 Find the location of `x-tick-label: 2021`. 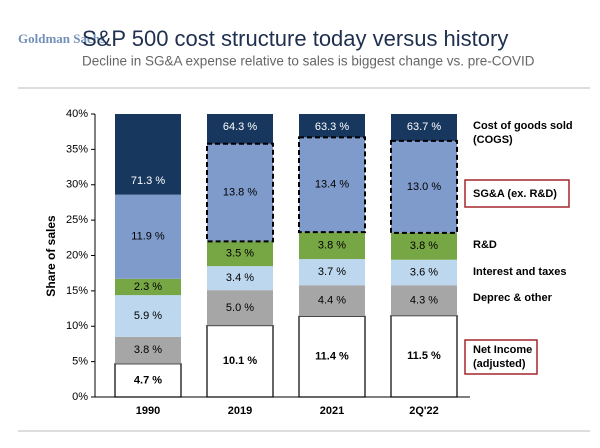

x-tick-label: 2021 is located at coordinates (332, 411).